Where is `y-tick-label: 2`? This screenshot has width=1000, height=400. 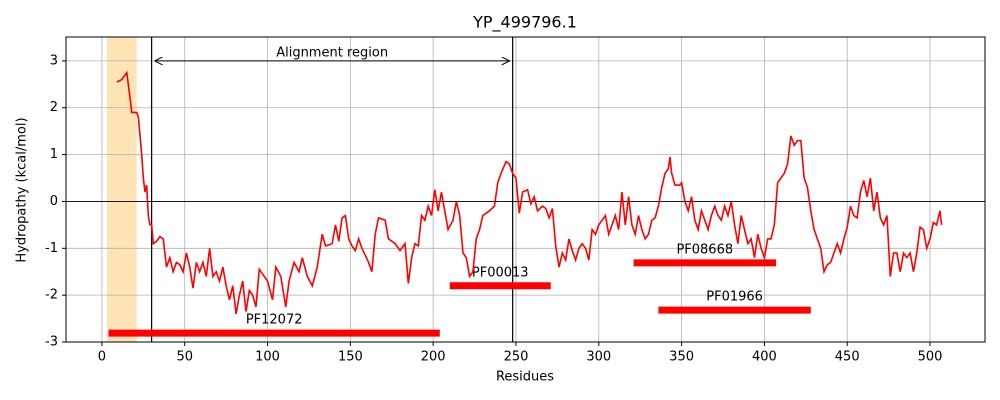
y-tick-label: 2 is located at coordinates (54, 107).